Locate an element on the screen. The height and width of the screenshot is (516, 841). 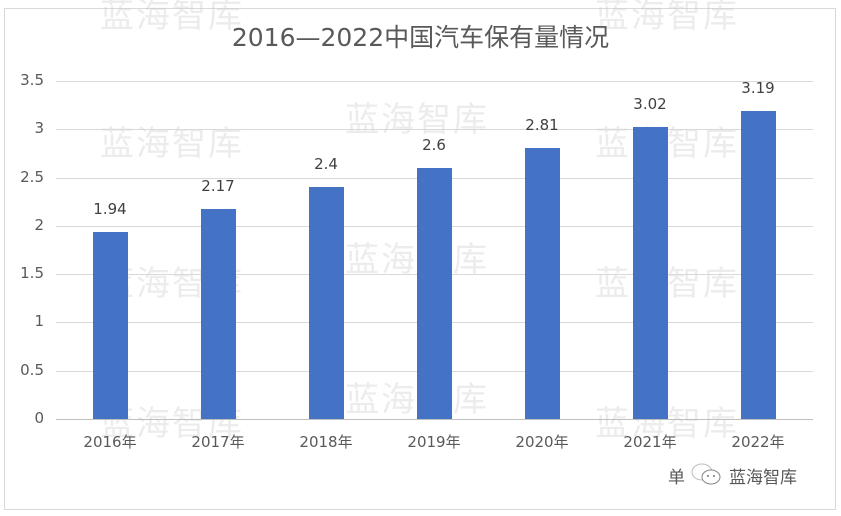
x-axis-line is located at coordinates (434, 419).